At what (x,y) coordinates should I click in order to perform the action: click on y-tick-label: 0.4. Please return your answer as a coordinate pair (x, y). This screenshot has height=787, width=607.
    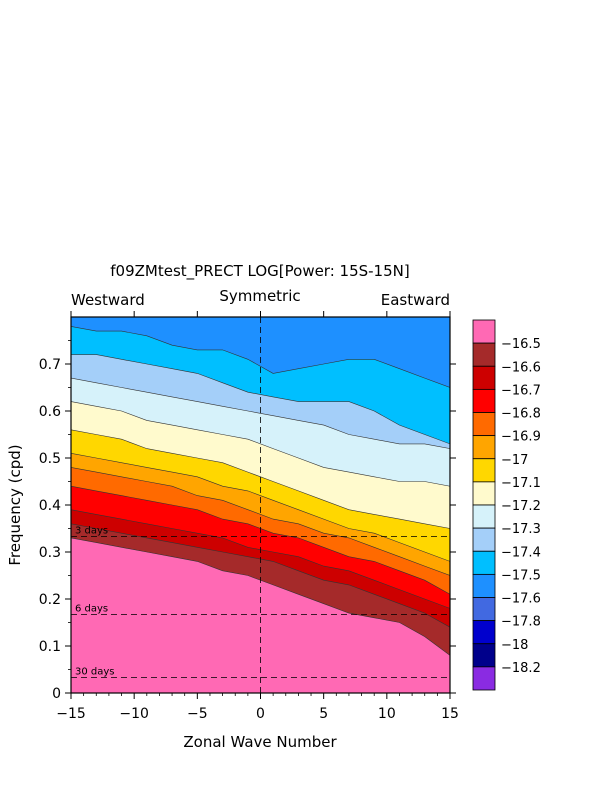
    Looking at the image, I should click on (50, 506).